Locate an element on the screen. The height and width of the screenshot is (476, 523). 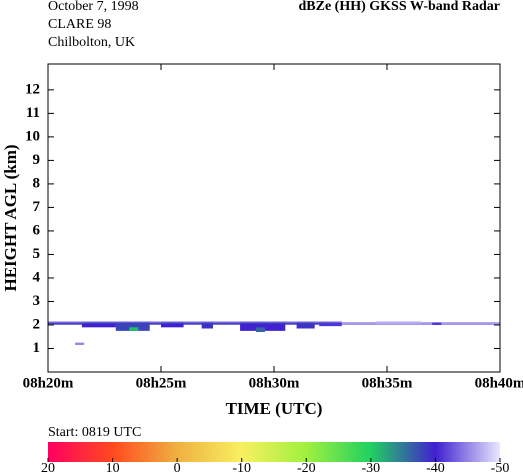
y-tick-label: 3 is located at coordinates (37, 301).